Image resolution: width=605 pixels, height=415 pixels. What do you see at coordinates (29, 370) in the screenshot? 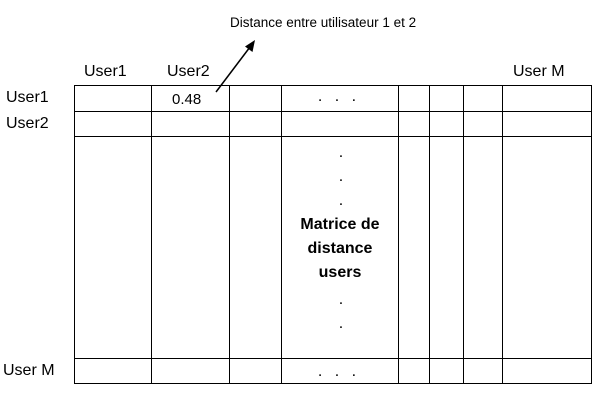
I see `row-header-userm: User M` at bounding box center [29, 370].